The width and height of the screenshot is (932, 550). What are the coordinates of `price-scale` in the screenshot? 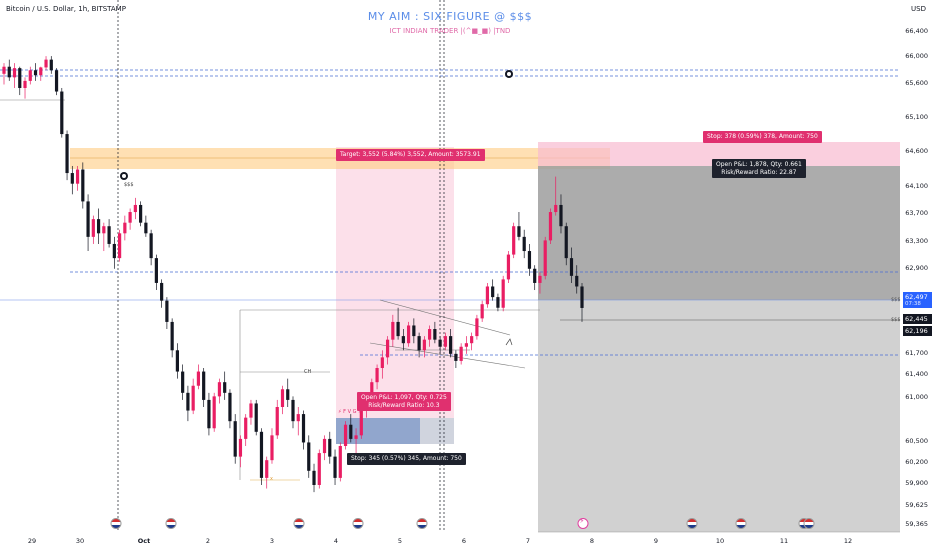 It's located at (916, 275).